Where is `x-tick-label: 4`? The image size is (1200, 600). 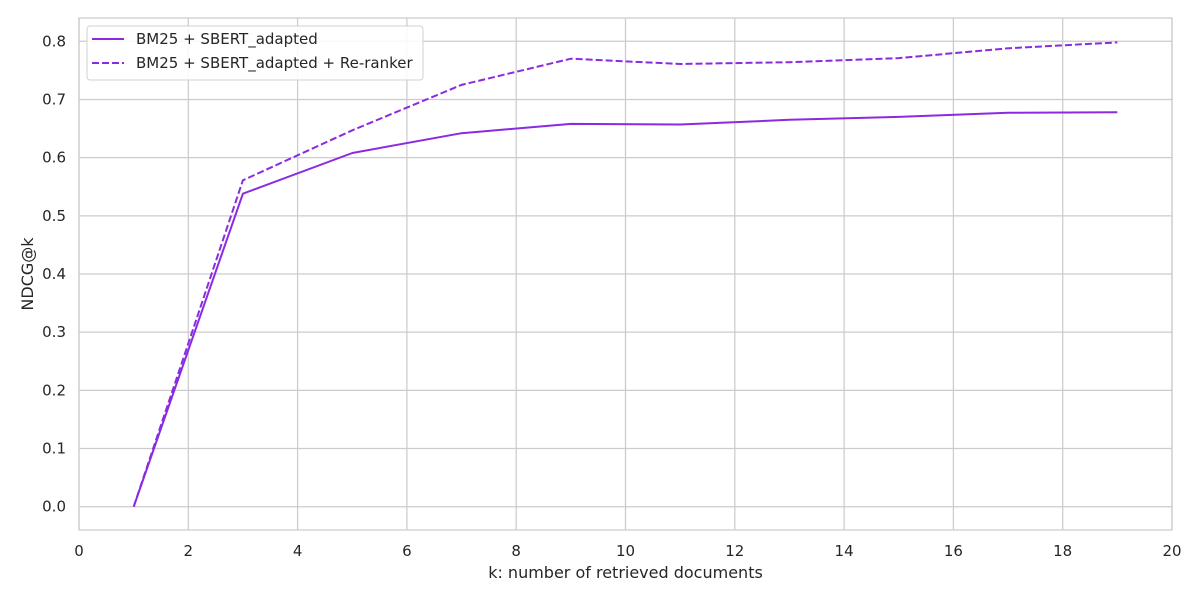
x-tick-label: 4 is located at coordinates (298, 551).